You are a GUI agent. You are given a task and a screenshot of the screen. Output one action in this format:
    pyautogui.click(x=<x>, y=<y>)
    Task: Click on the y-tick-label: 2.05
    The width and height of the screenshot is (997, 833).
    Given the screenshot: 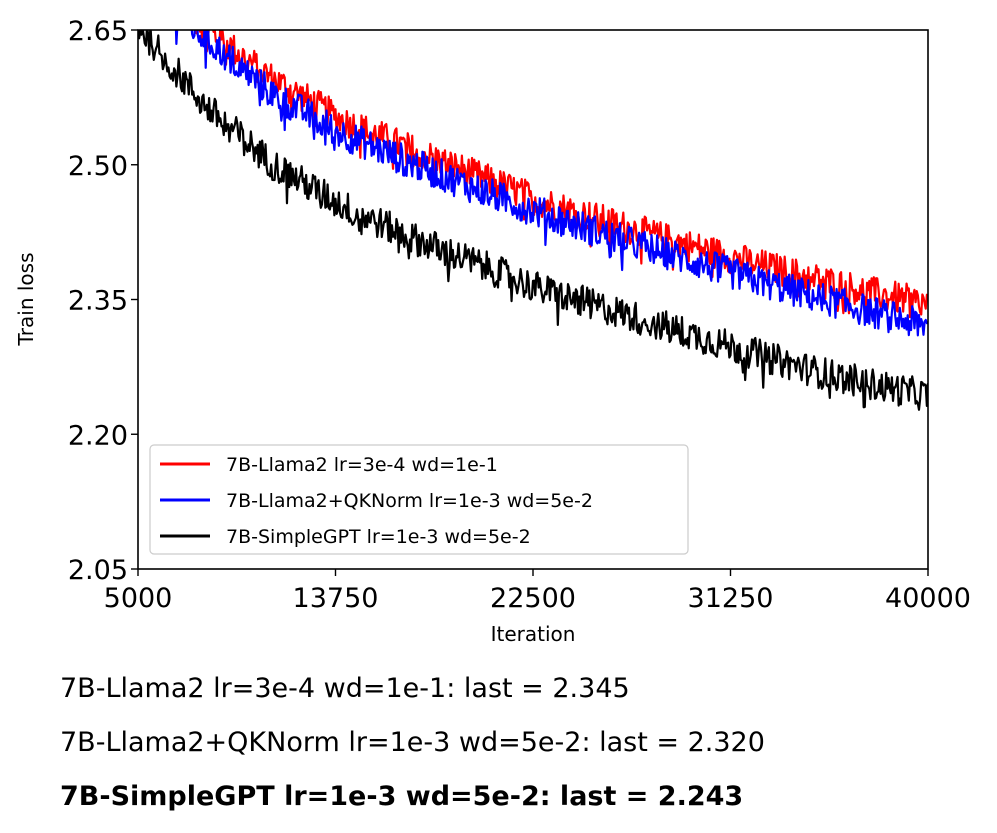 What is the action you would take?
    pyautogui.click(x=98, y=570)
    